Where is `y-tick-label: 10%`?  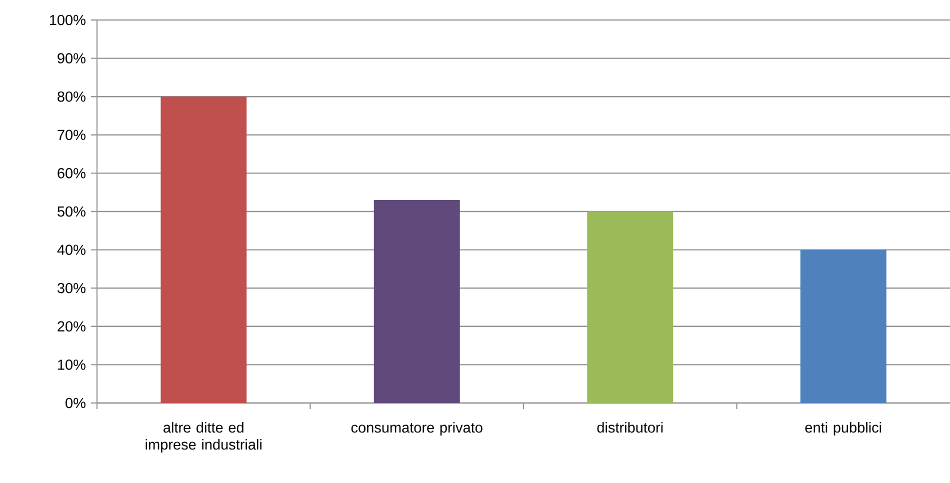 y-tick-label: 10% is located at coordinates (72, 365).